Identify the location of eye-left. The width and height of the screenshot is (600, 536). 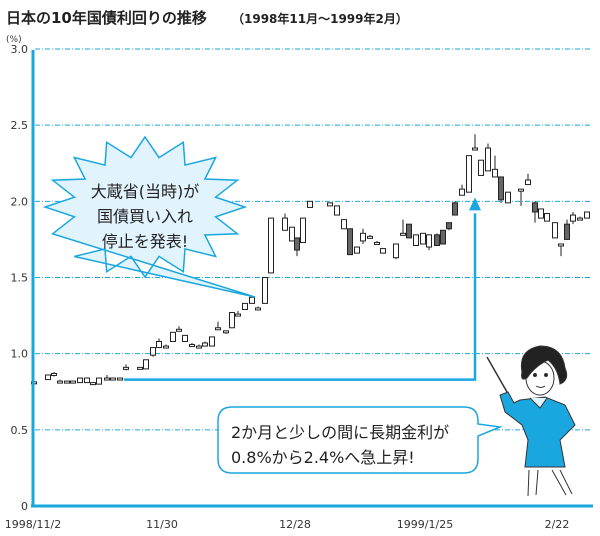
(535, 375).